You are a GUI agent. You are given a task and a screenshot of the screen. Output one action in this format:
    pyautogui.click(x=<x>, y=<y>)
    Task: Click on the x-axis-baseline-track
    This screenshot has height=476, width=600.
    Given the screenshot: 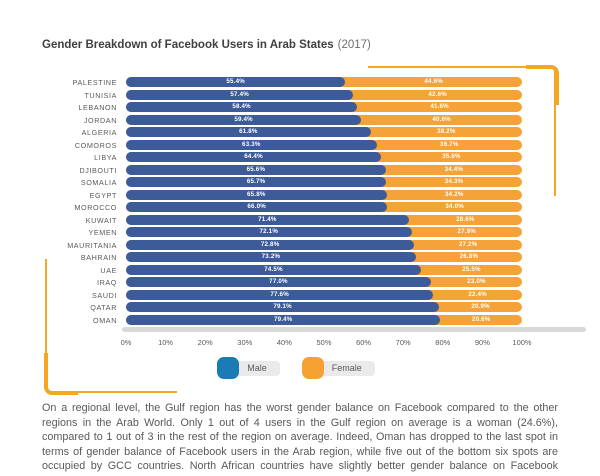 What is the action you would take?
    pyautogui.click(x=354, y=329)
    